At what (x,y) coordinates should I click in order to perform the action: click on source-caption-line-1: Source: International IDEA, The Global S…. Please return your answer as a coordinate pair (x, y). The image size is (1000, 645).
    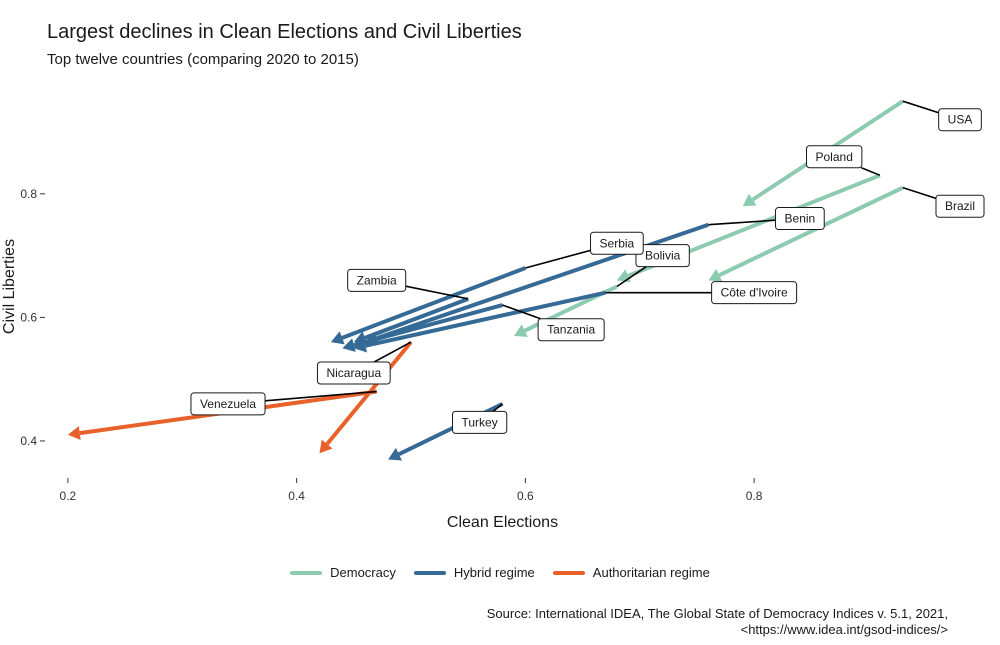
    Looking at the image, I should click on (717, 613).